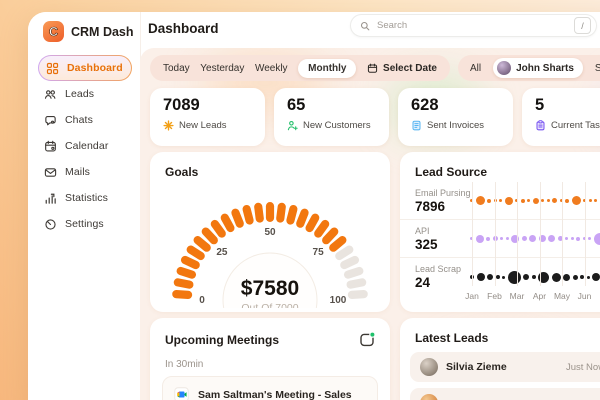  What do you see at coordinates (505, 367) in the screenshot?
I see `list-item: Silvia Zieme Just Now` at bounding box center [505, 367].